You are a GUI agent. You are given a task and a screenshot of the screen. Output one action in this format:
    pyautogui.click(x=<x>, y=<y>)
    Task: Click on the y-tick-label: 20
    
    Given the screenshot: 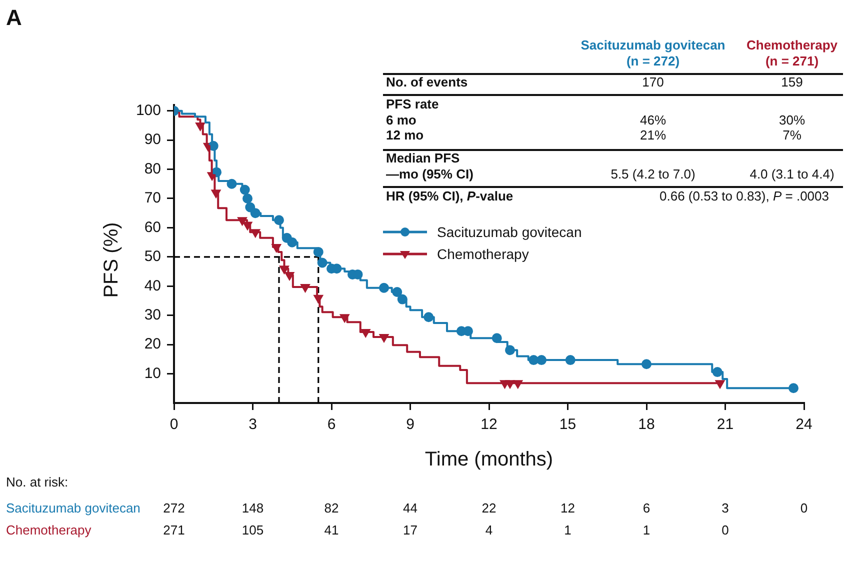 What is the action you would take?
    pyautogui.click(x=152, y=344)
    